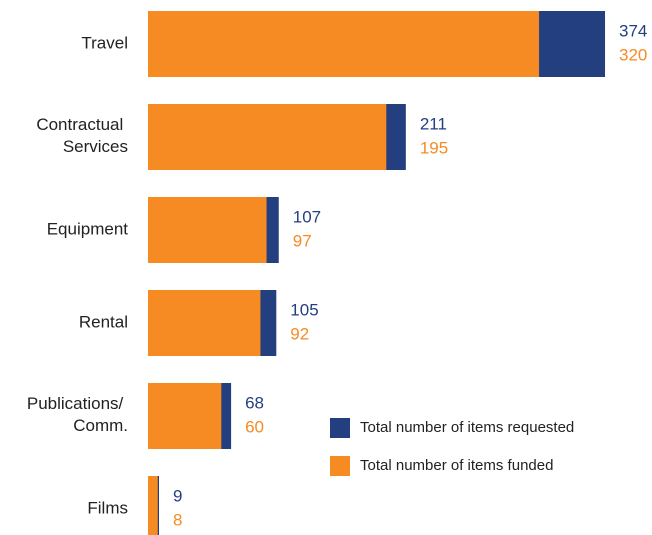 This screenshot has width=652, height=535. What do you see at coordinates (302, 240) in the screenshot?
I see `value-label: 97` at bounding box center [302, 240].